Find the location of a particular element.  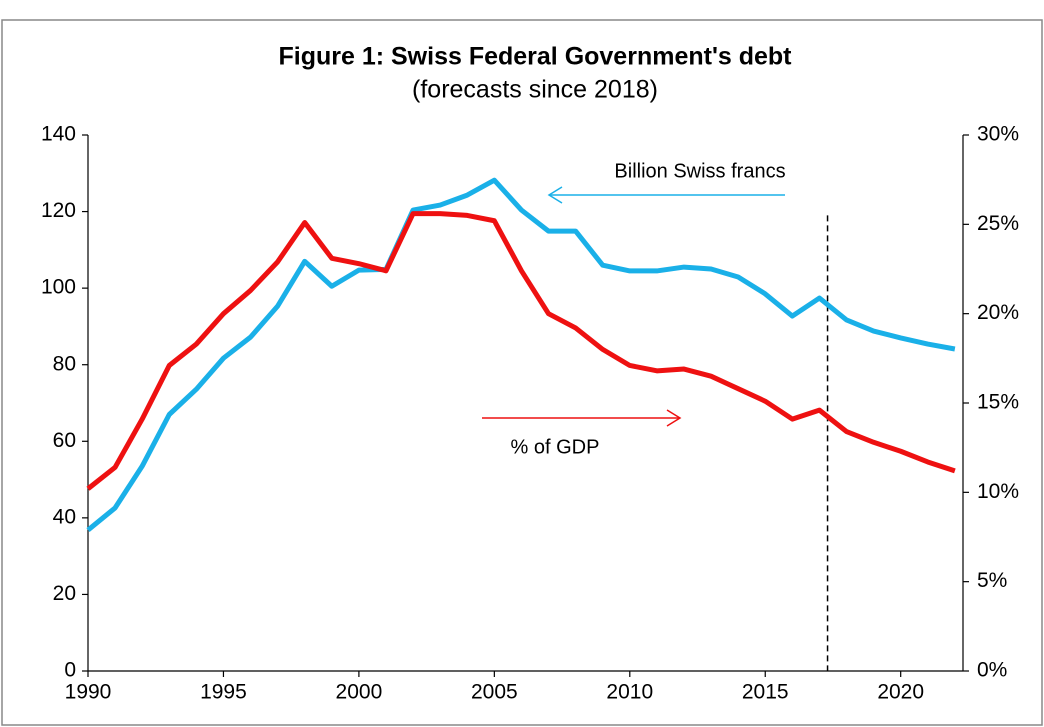

x-tick-label: 2000 is located at coordinates (359, 692).